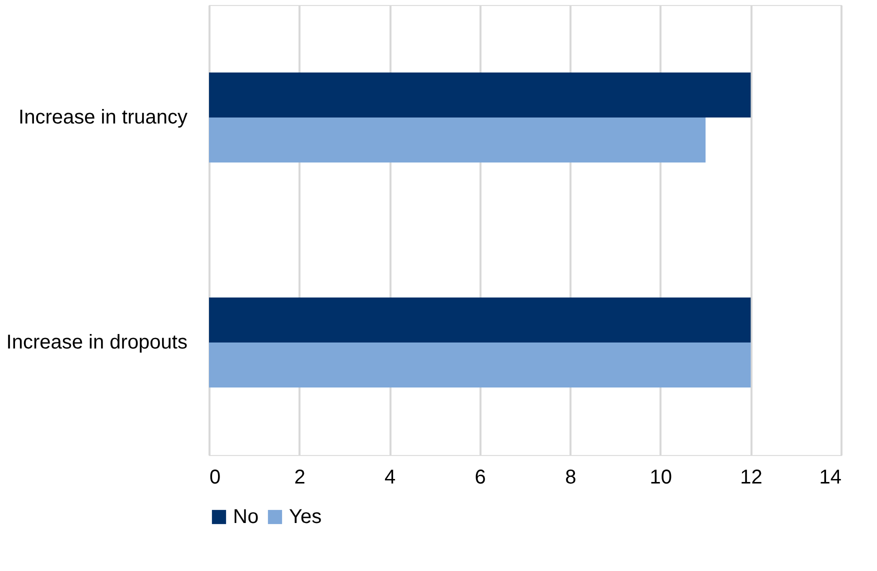 The height and width of the screenshot is (571, 877). What do you see at coordinates (215, 477) in the screenshot?
I see `x-tick-label: 0` at bounding box center [215, 477].